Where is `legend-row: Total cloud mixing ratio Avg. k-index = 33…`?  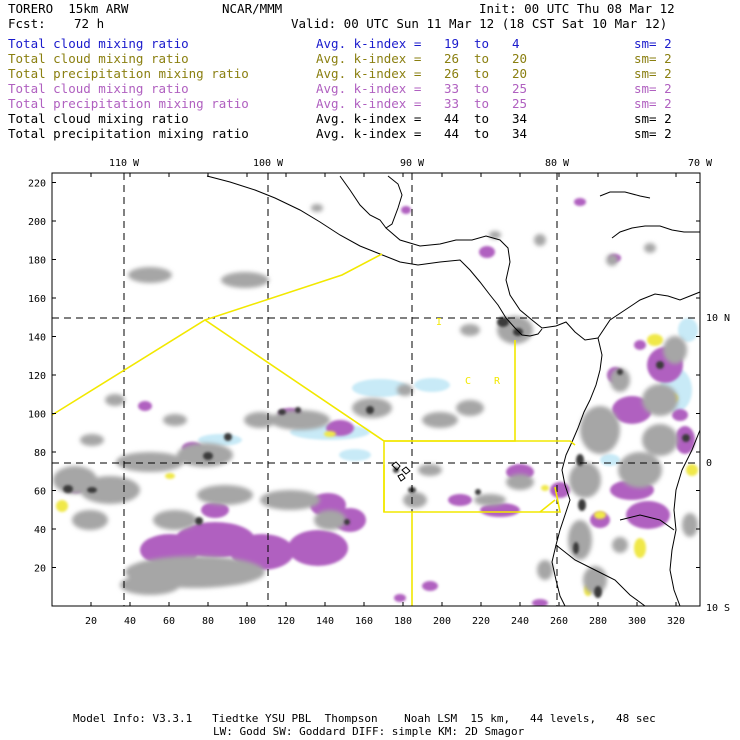 legend-row: Total cloud mixing ratio Avg. k-index = 33… is located at coordinates (368, 89).